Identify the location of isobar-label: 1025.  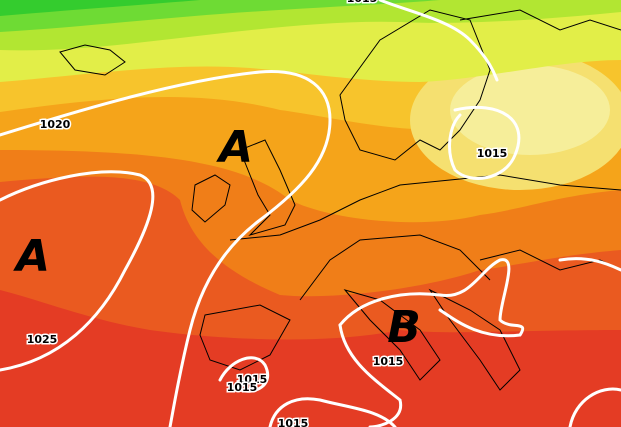
(42, 339).